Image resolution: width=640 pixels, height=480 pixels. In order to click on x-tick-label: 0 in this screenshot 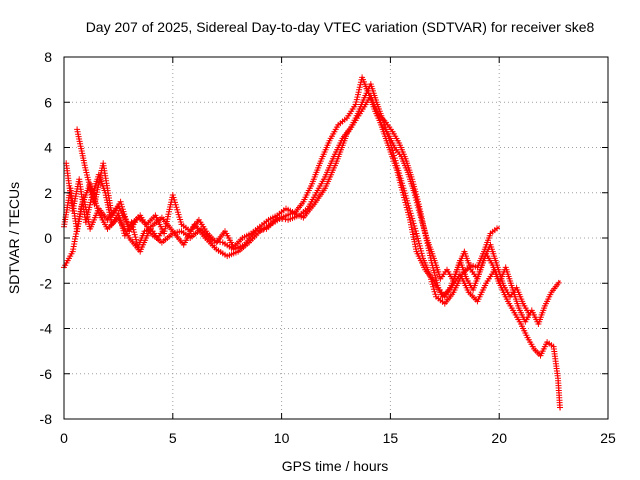, I will do `click(64, 438)`.